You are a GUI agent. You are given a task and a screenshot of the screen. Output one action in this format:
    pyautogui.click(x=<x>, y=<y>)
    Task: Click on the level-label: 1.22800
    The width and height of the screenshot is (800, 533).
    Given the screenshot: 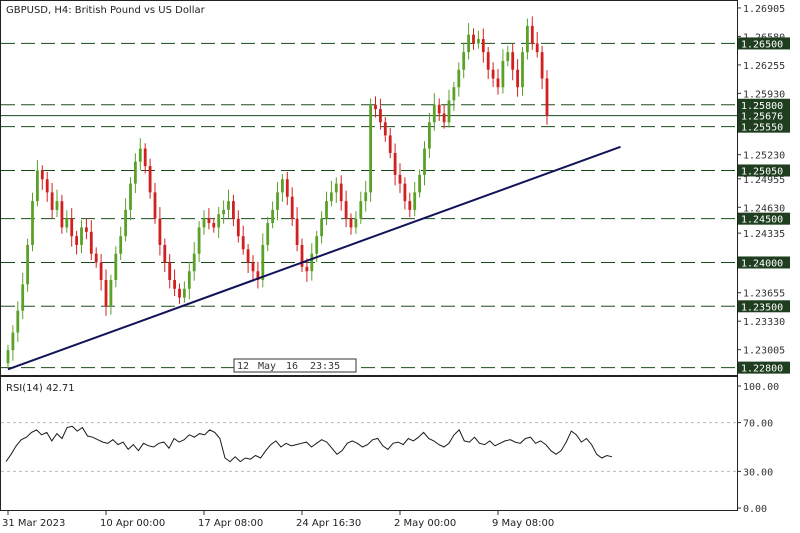 What is the action you would take?
    pyautogui.click(x=762, y=369)
    